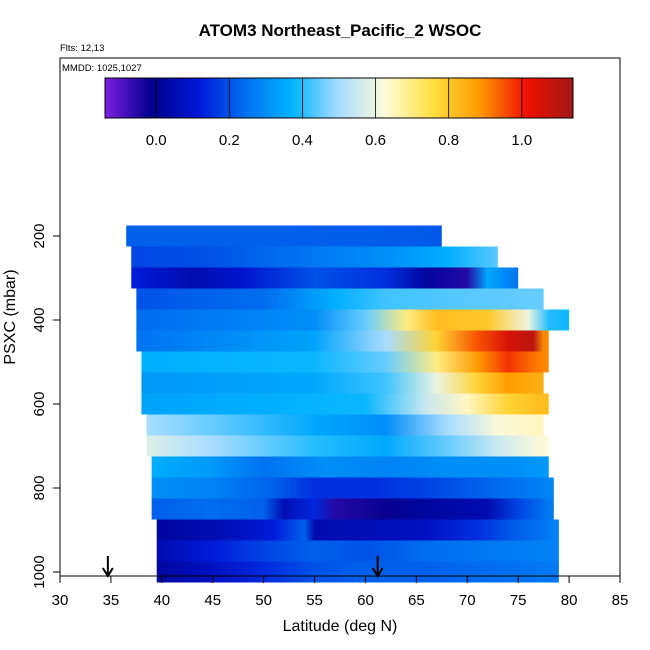 The image size is (650, 650). I want to click on y-tick-label: 600, so click(39, 403).